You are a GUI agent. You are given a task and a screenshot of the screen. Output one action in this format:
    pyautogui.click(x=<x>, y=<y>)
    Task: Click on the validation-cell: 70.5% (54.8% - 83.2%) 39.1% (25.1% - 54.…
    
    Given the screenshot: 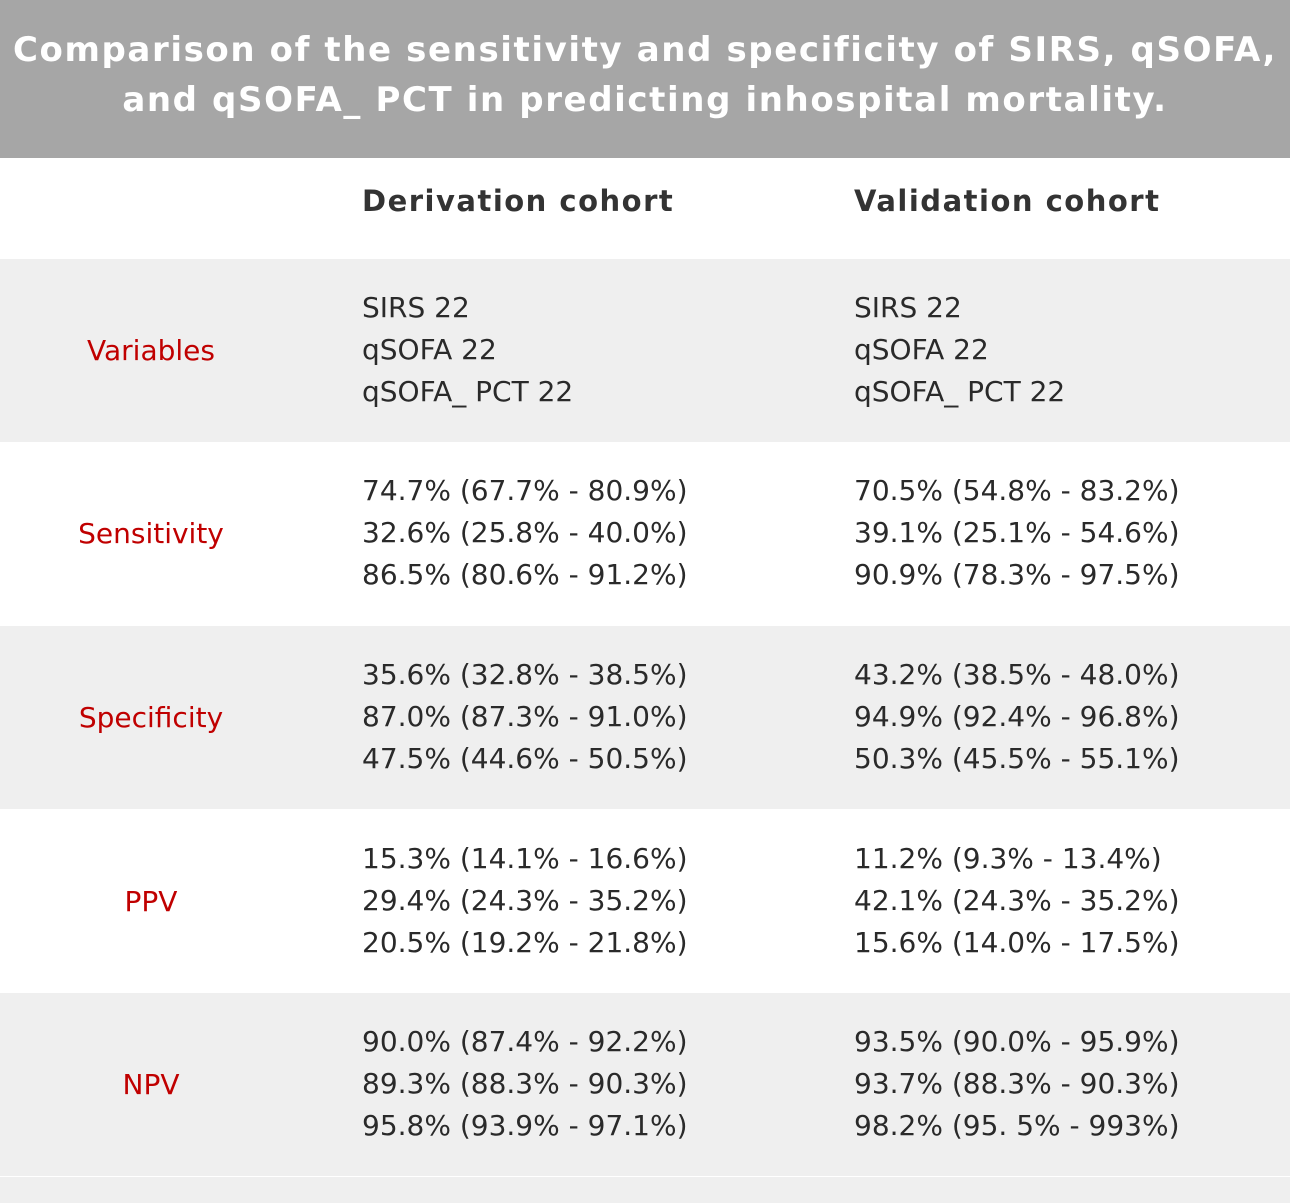 What is the action you would take?
    pyautogui.click(x=1017, y=533)
    